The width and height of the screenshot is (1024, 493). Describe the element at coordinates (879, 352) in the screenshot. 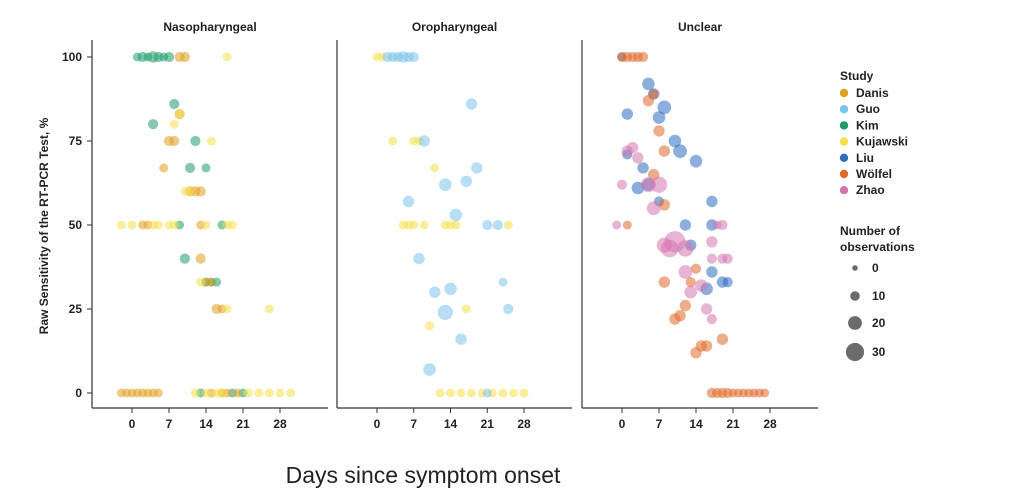

I see `size-legend-label: 30` at that location.